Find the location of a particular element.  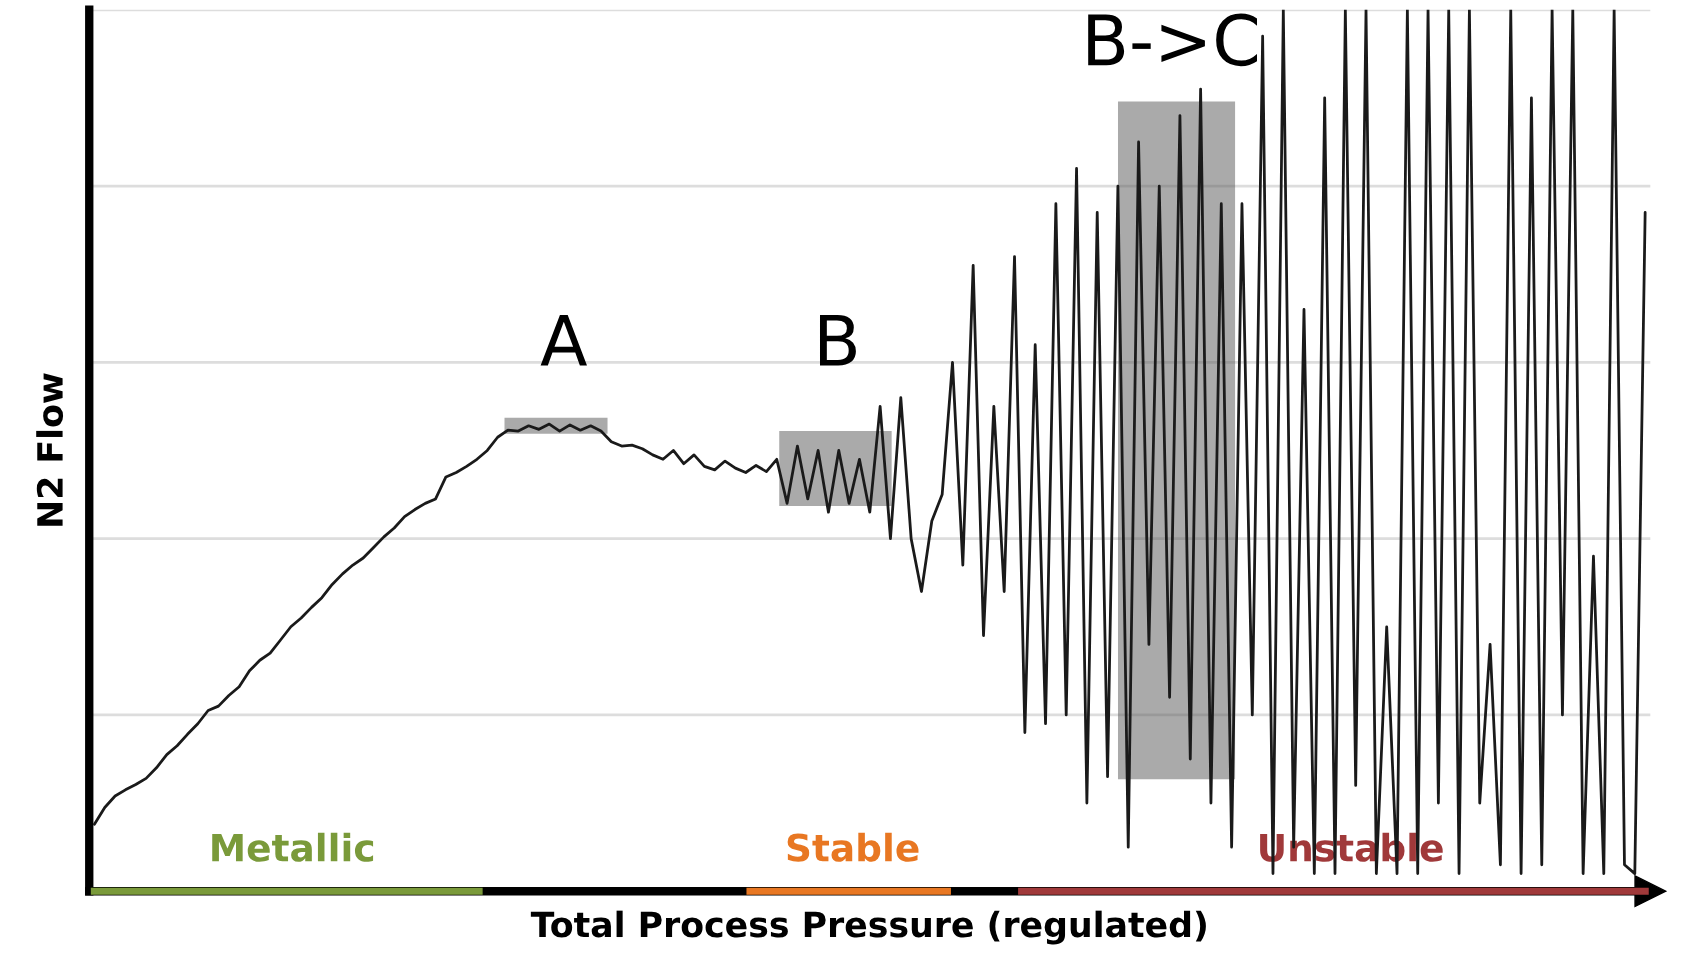

annotation: Metallic is located at coordinates (293, 847).